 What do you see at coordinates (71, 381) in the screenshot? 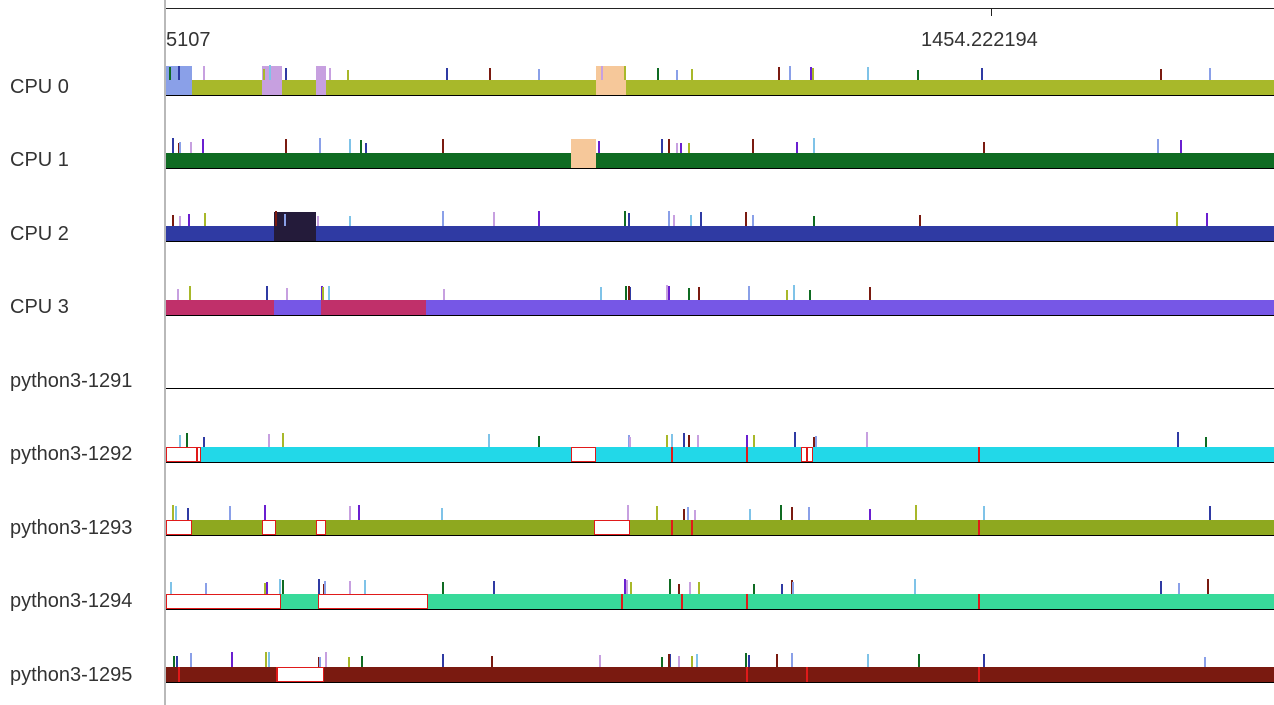
I see `row-label-python3-1291: python3-1291` at bounding box center [71, 381].